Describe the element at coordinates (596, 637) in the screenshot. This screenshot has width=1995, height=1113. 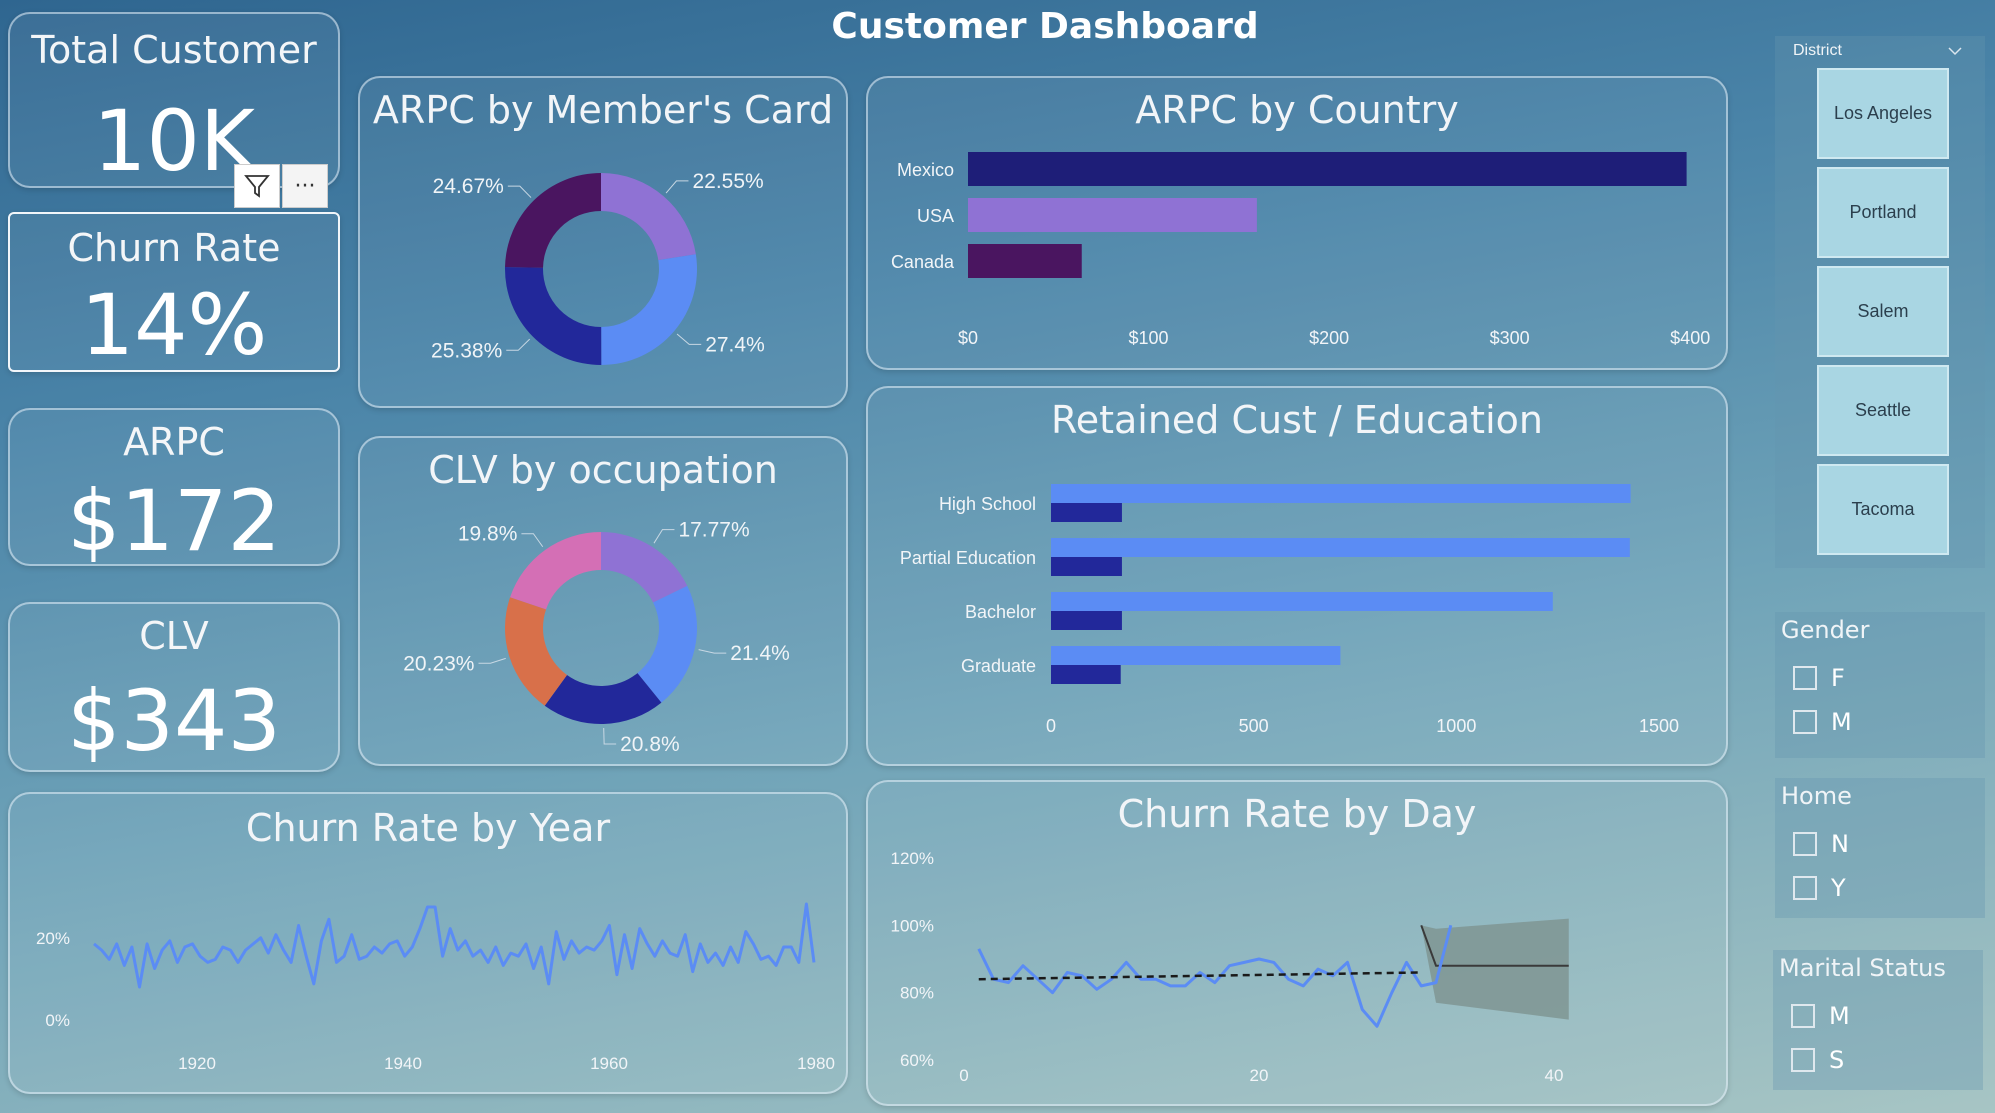
I see `donut-chart: 17.77% 21.4% 20.8% 20.23% 19.8%` at that location.